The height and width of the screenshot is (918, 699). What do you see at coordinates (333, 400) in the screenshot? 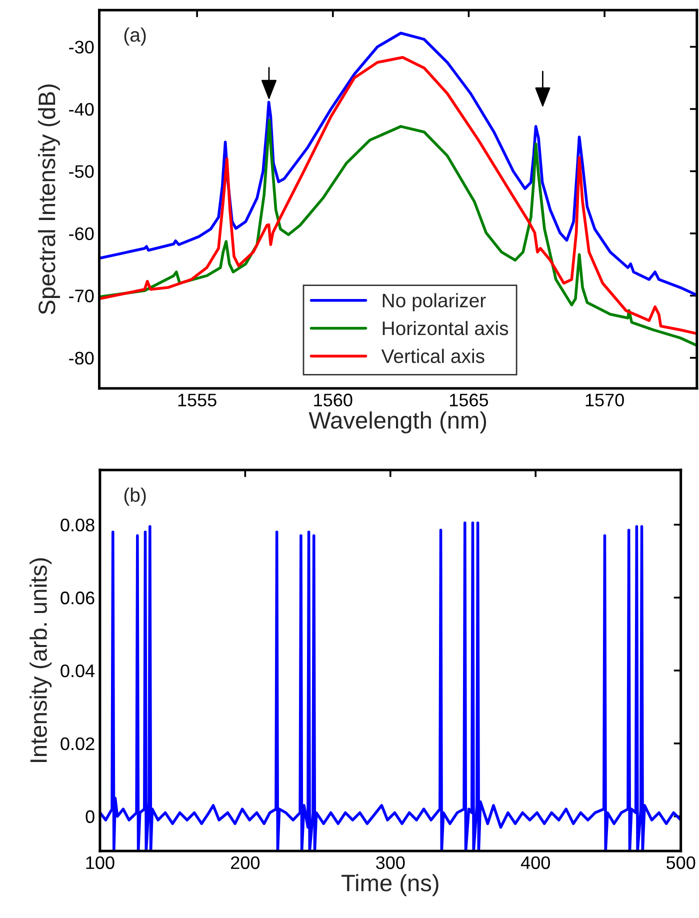
I see `x-tick-label: 1560` at bounding box center [333, 400].